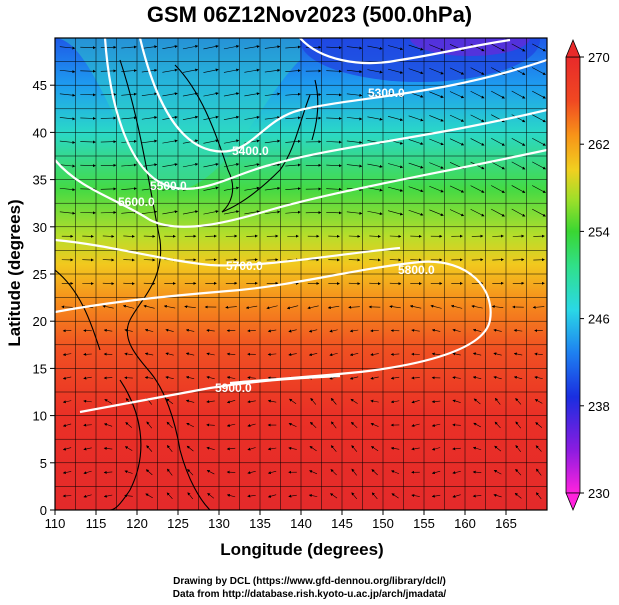 Image resolution: width=619 pixels, height=605 pixels. I want to click on x-tick-label: 150, so click(383, 523).